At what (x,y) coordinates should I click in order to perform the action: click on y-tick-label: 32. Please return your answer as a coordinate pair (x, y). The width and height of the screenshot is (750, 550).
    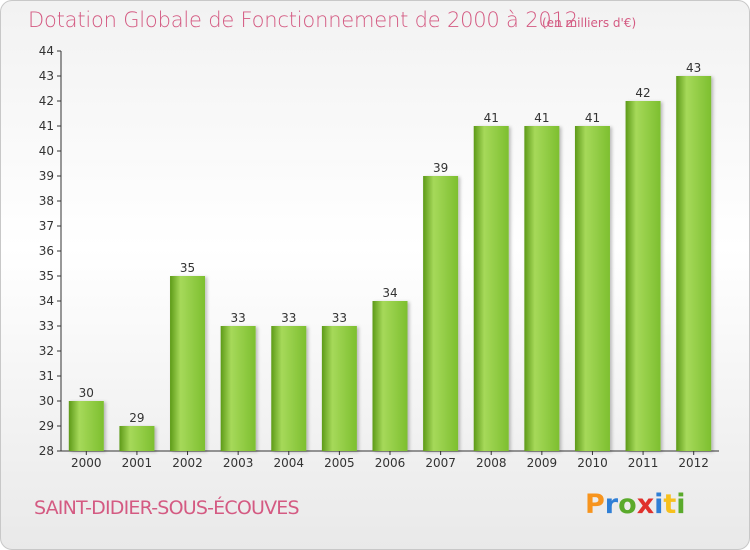
    Looking at the image, I should click on (46, 351).